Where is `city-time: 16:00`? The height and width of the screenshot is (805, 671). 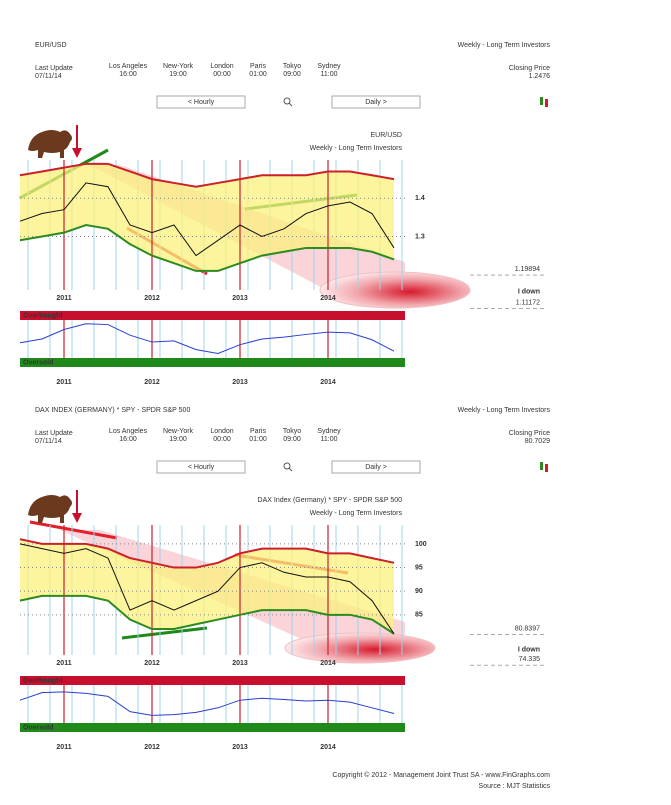
city-time: 16:00 is located at coordinates (128, 74).